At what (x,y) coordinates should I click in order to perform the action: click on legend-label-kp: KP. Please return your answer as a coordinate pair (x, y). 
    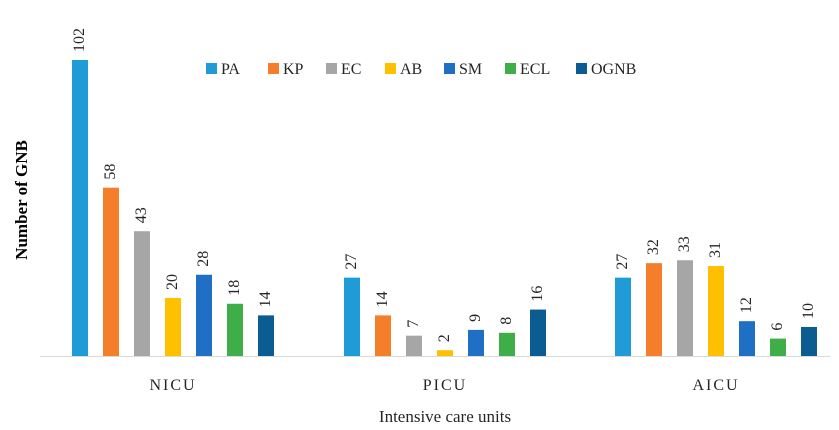
    Looking at the image, I should click on (293, 69).